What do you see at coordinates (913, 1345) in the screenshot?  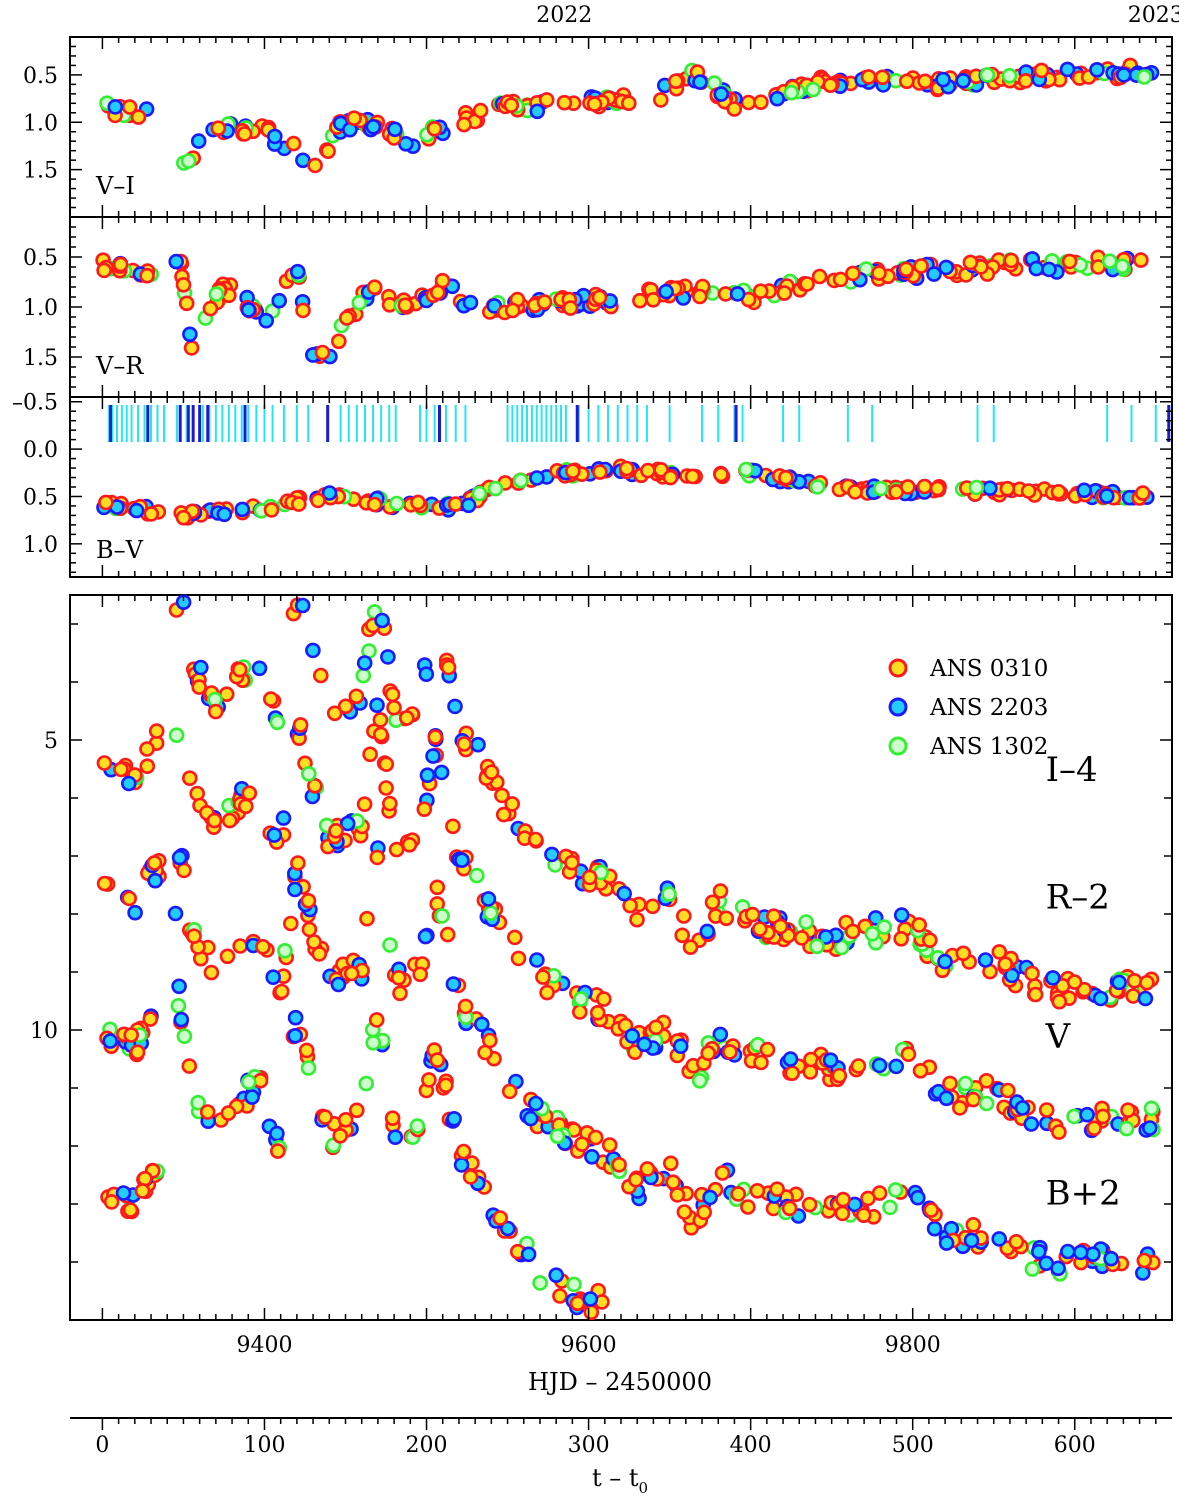 I see `hjd-tick-label: 9800` at bounding box center [913, 1345].